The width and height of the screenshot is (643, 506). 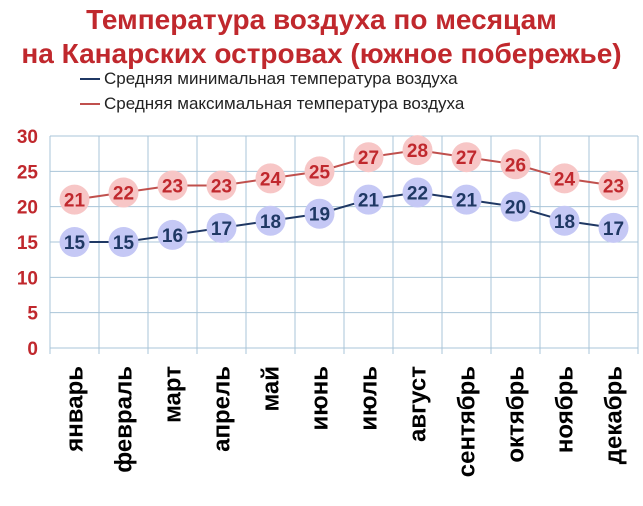 I want to click on y-tick-label: 5, so click(x=32, y=314).